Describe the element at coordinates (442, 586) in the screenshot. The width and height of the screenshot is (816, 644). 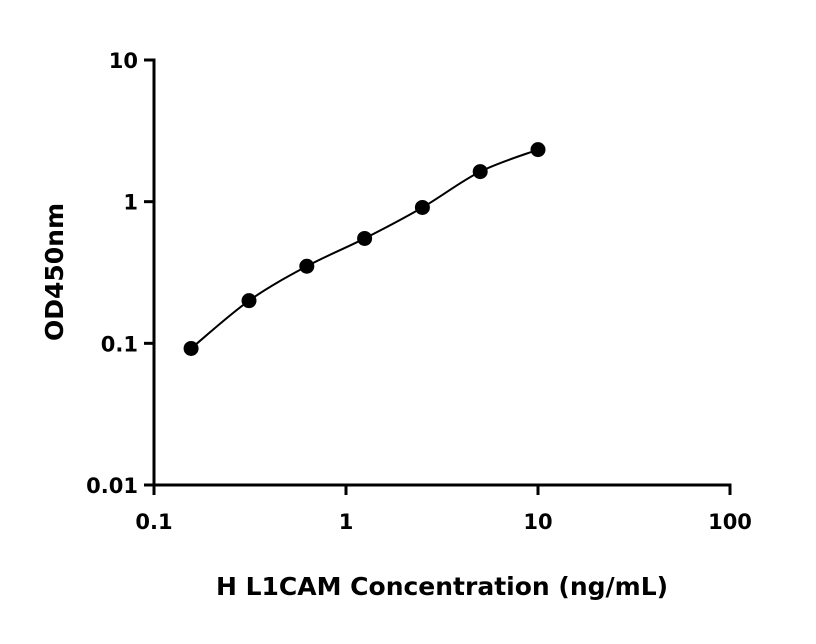
I see `x-axis-label: H L1CAM Concentration (ng/mL)` at that location.